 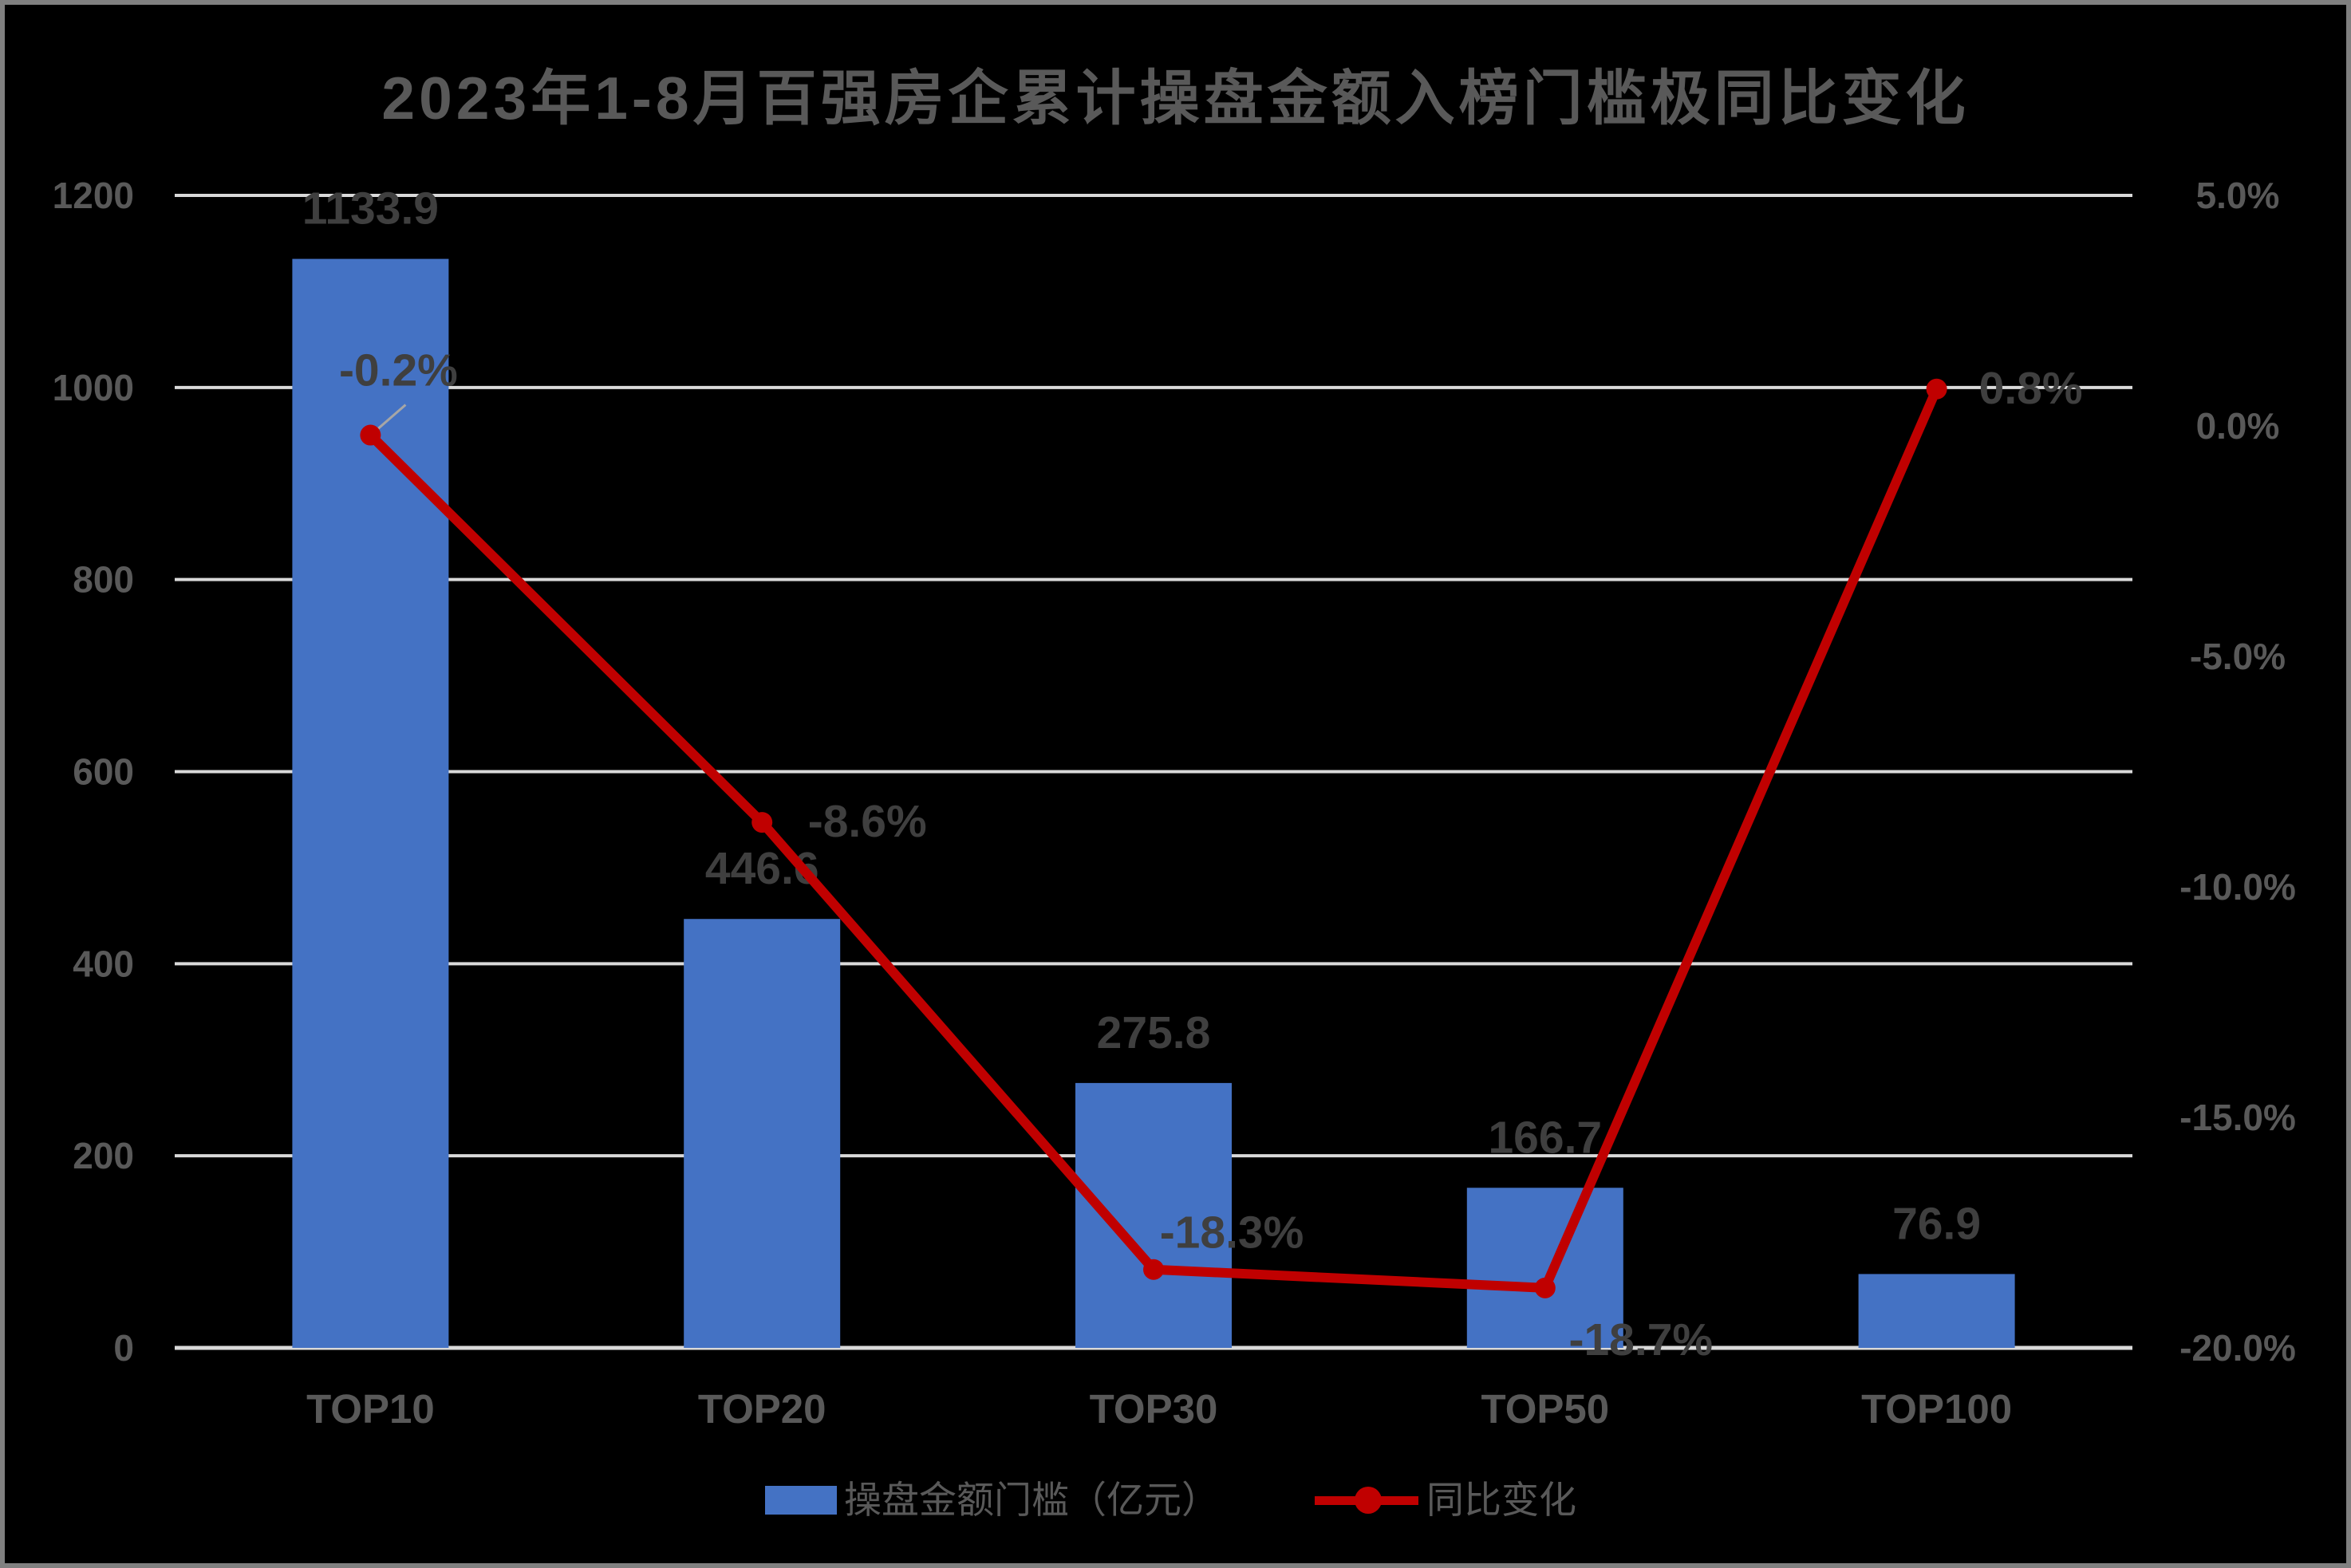 What do you see at coordinates (1501, 1500) in the screenshot?
I see `legend-line-label: 同比变化` at bounding box center [1501, 1500].